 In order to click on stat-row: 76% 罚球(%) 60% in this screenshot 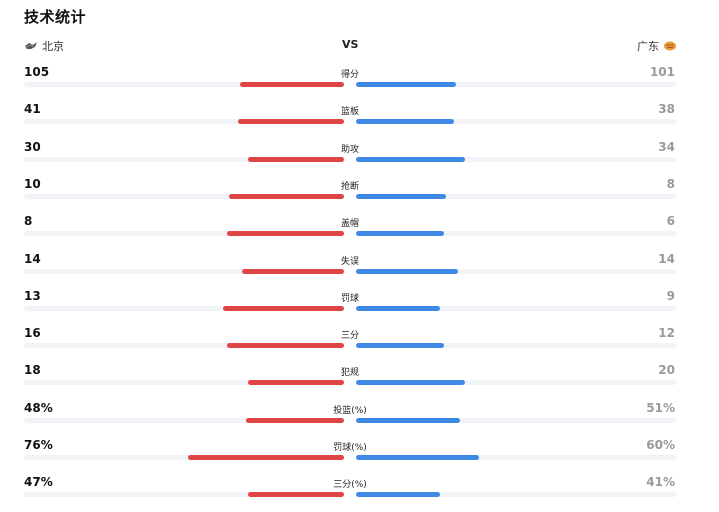, I will do `click(359, 456)`.